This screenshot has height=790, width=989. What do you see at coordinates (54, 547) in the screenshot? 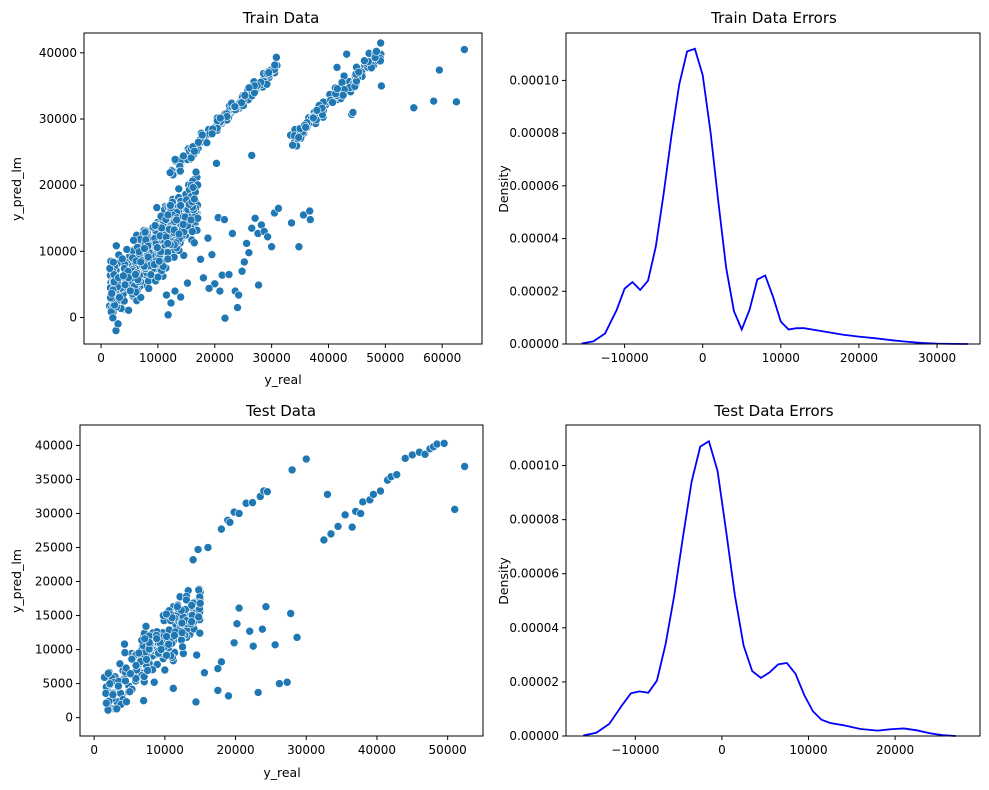
I see `y-tick-label: 25000` at bounding box center [54, 547].